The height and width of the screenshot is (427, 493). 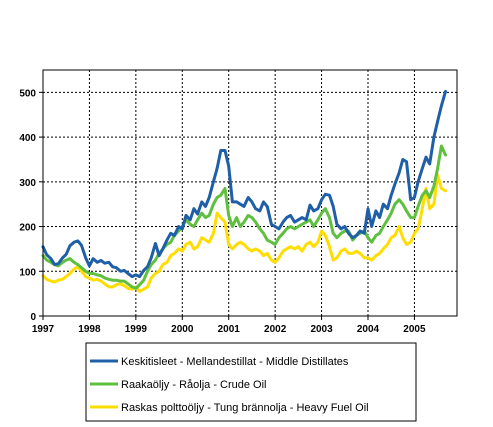 What do you see at coordinates (27, 183) in the screenshot?
I see `y-tick-label: 300` at bounding box center [27, 183].